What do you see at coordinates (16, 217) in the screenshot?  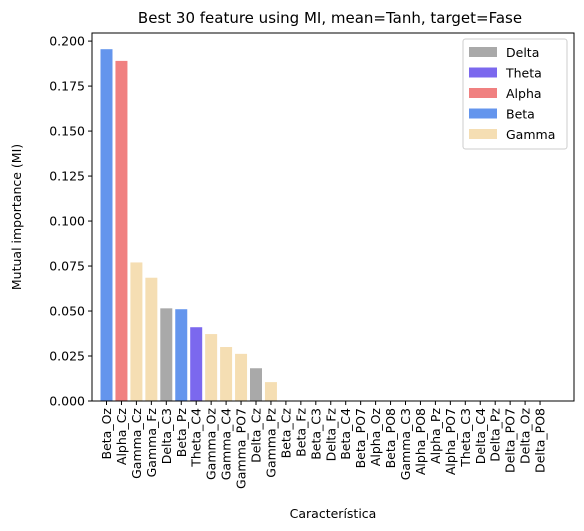 I see `y-axis-label: Mutual importance (MI)` at bounding box center [16, 217].